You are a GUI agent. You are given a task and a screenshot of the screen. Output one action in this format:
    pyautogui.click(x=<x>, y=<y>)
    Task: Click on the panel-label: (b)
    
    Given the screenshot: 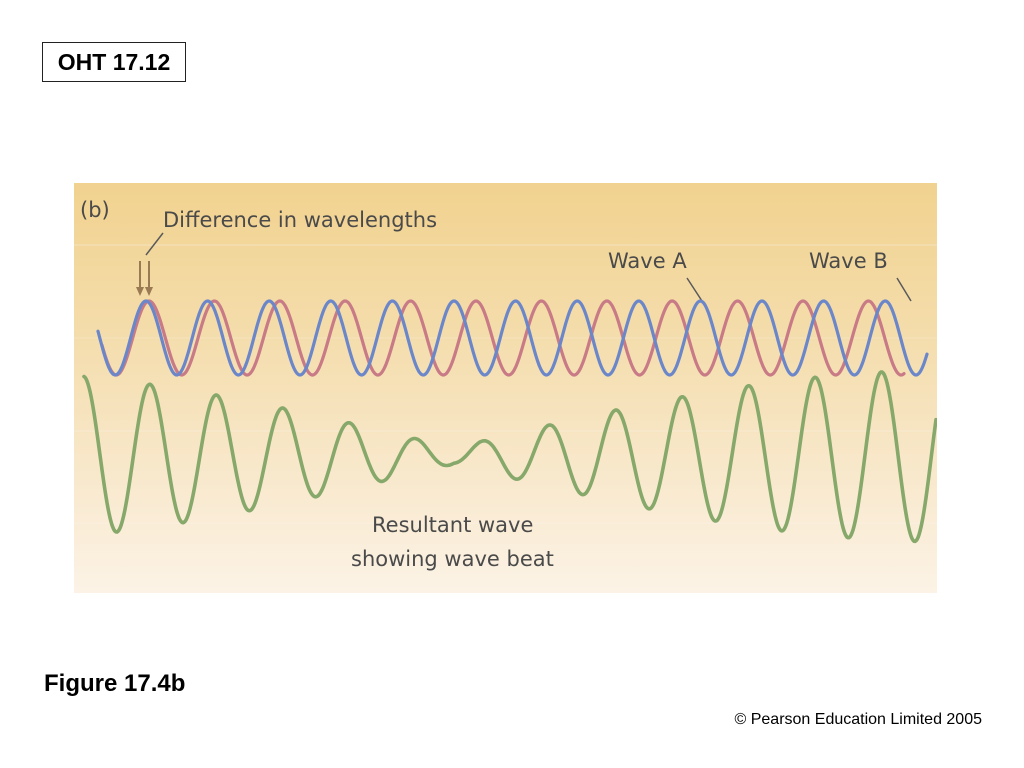 What is the action you would take?
    pyautogui.click(x=95, y=210)
    